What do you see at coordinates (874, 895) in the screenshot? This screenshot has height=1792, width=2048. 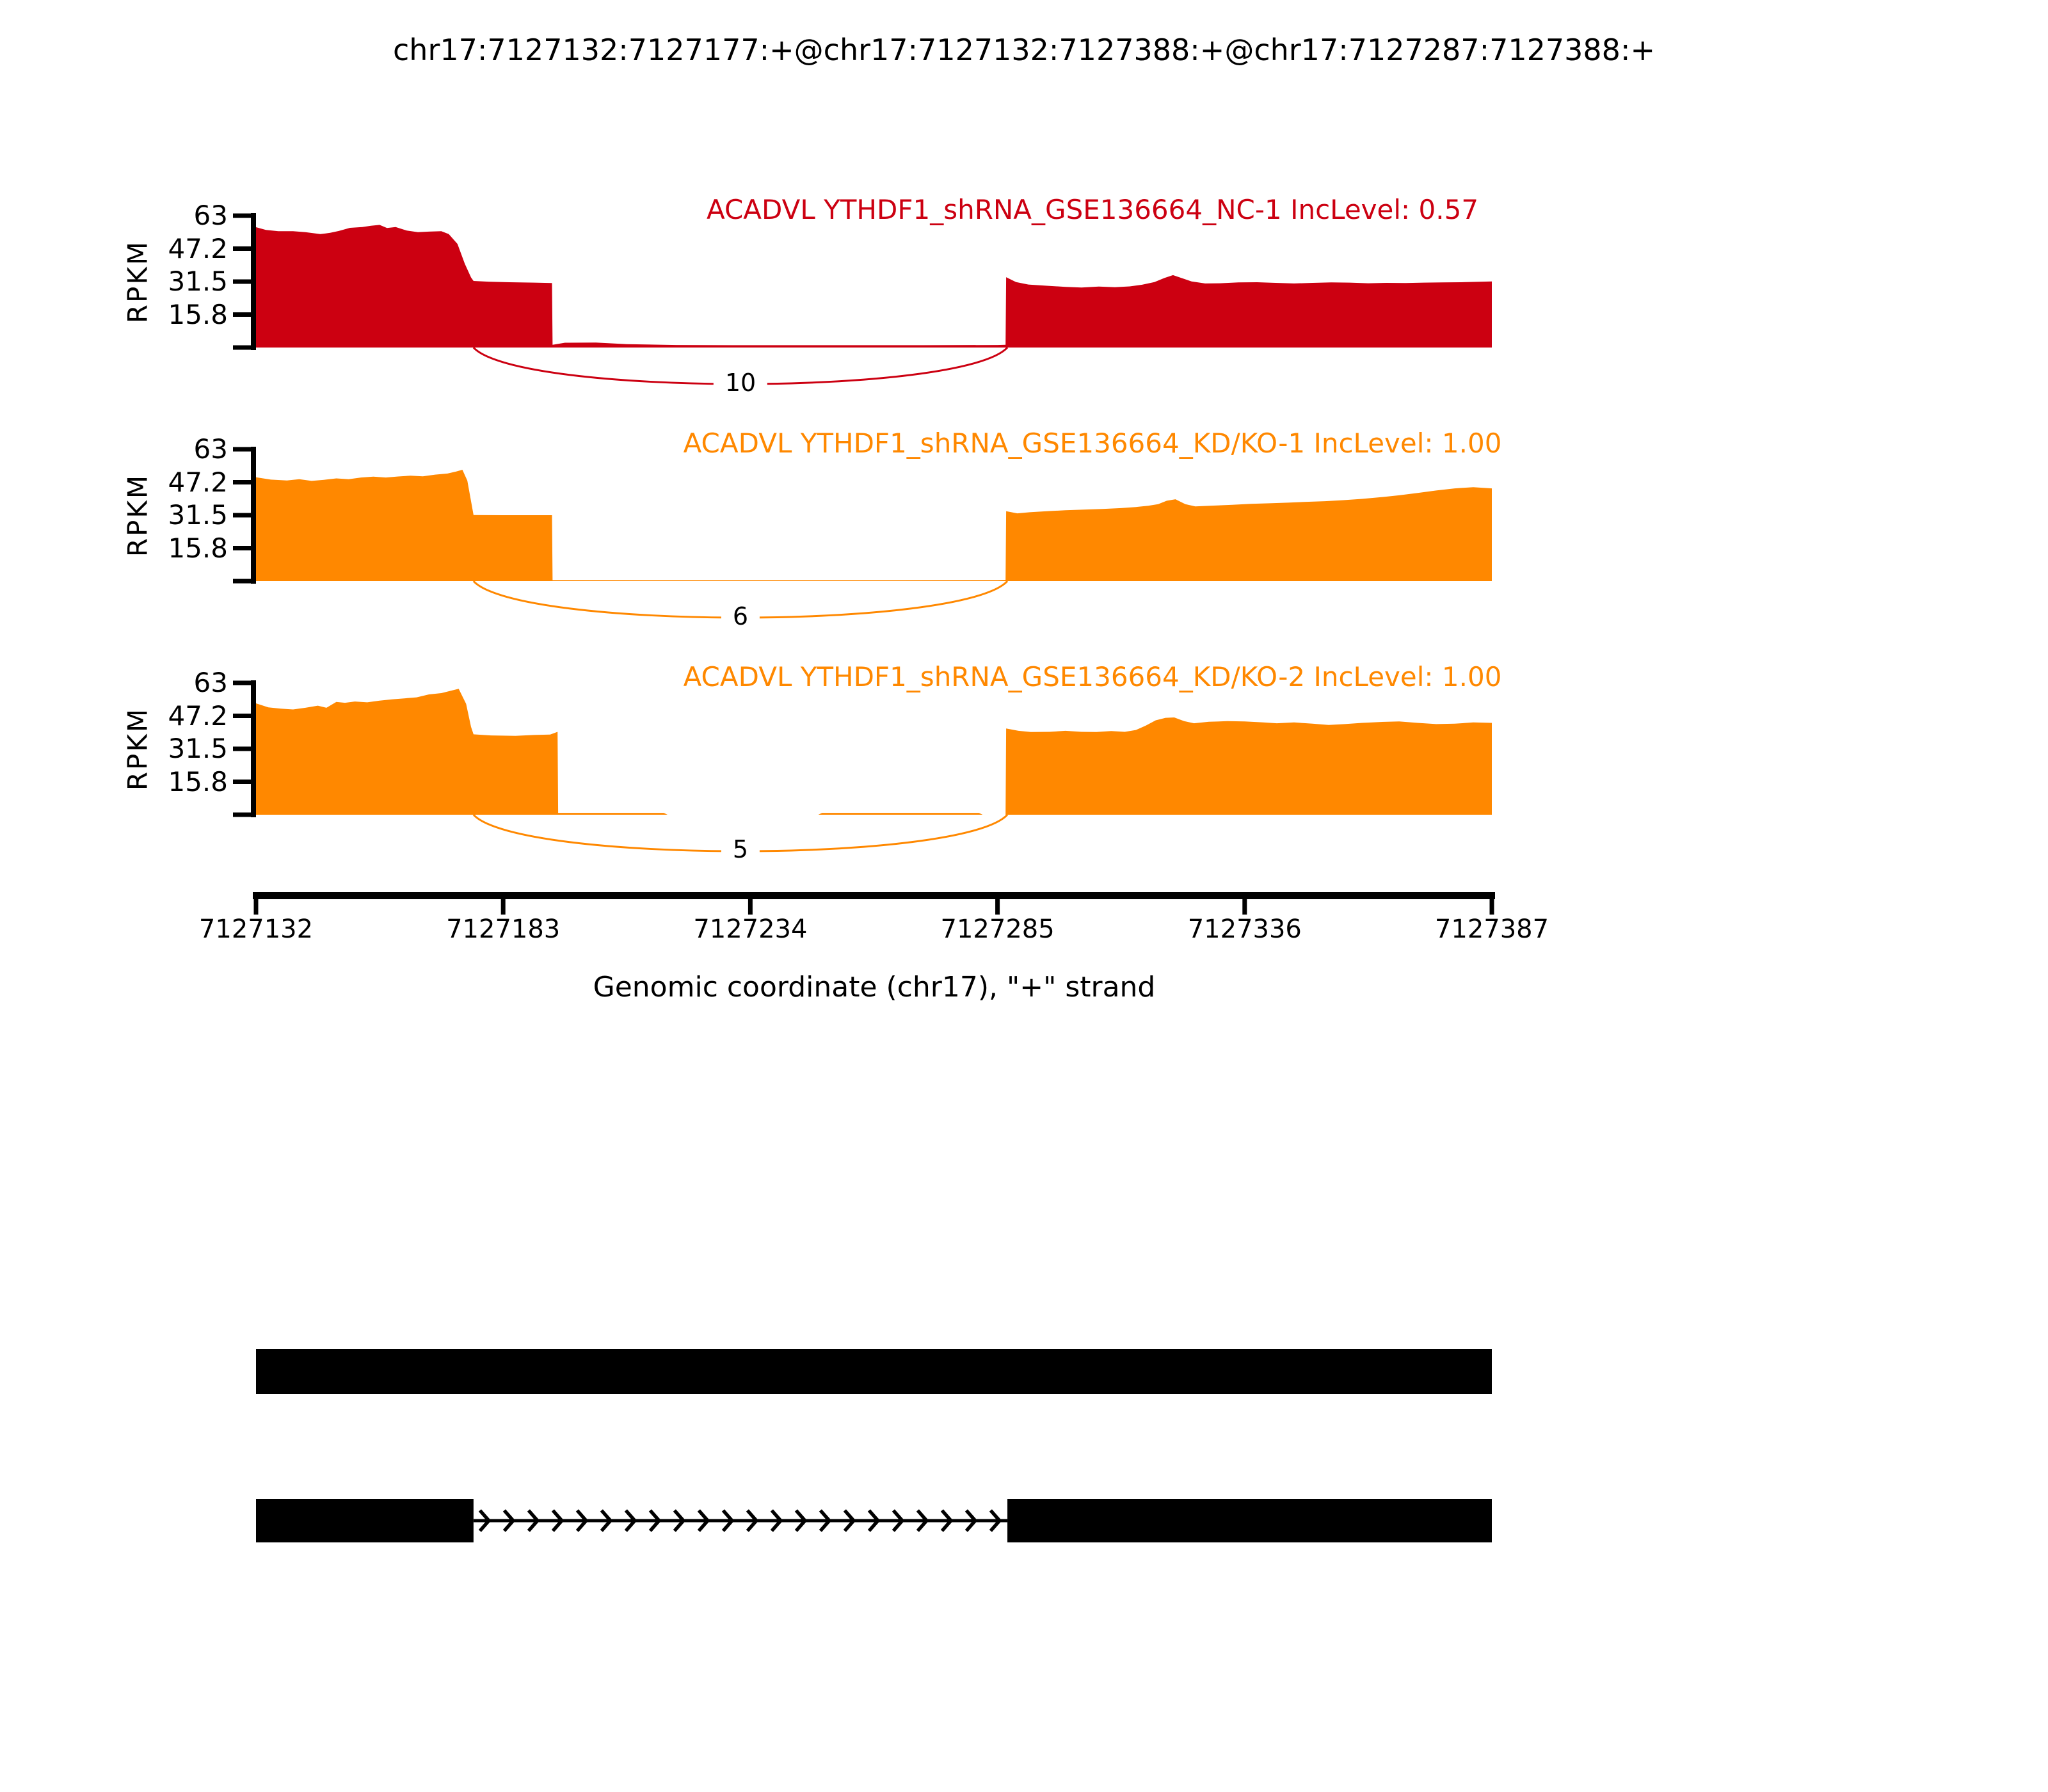 I see `x-axis-line` at bounding box center [874, 895].